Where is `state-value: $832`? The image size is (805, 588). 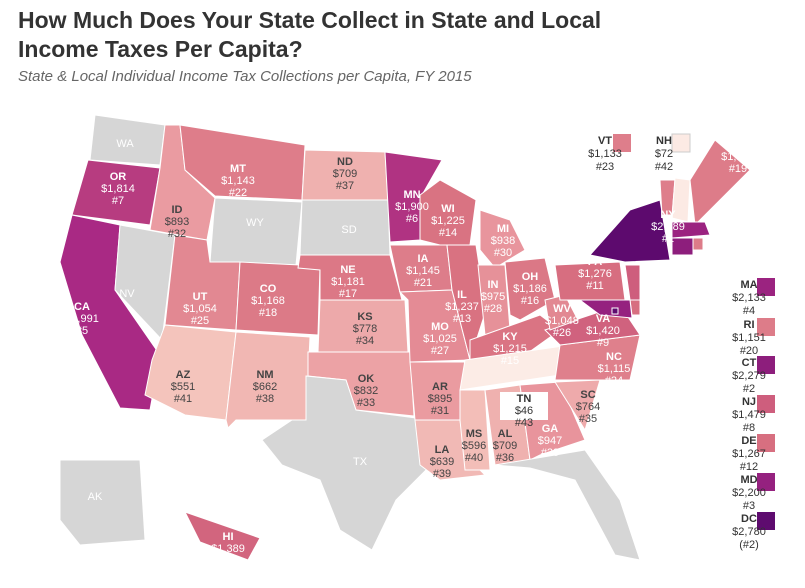 state-value: $832 is located at coordinates (366, 391).